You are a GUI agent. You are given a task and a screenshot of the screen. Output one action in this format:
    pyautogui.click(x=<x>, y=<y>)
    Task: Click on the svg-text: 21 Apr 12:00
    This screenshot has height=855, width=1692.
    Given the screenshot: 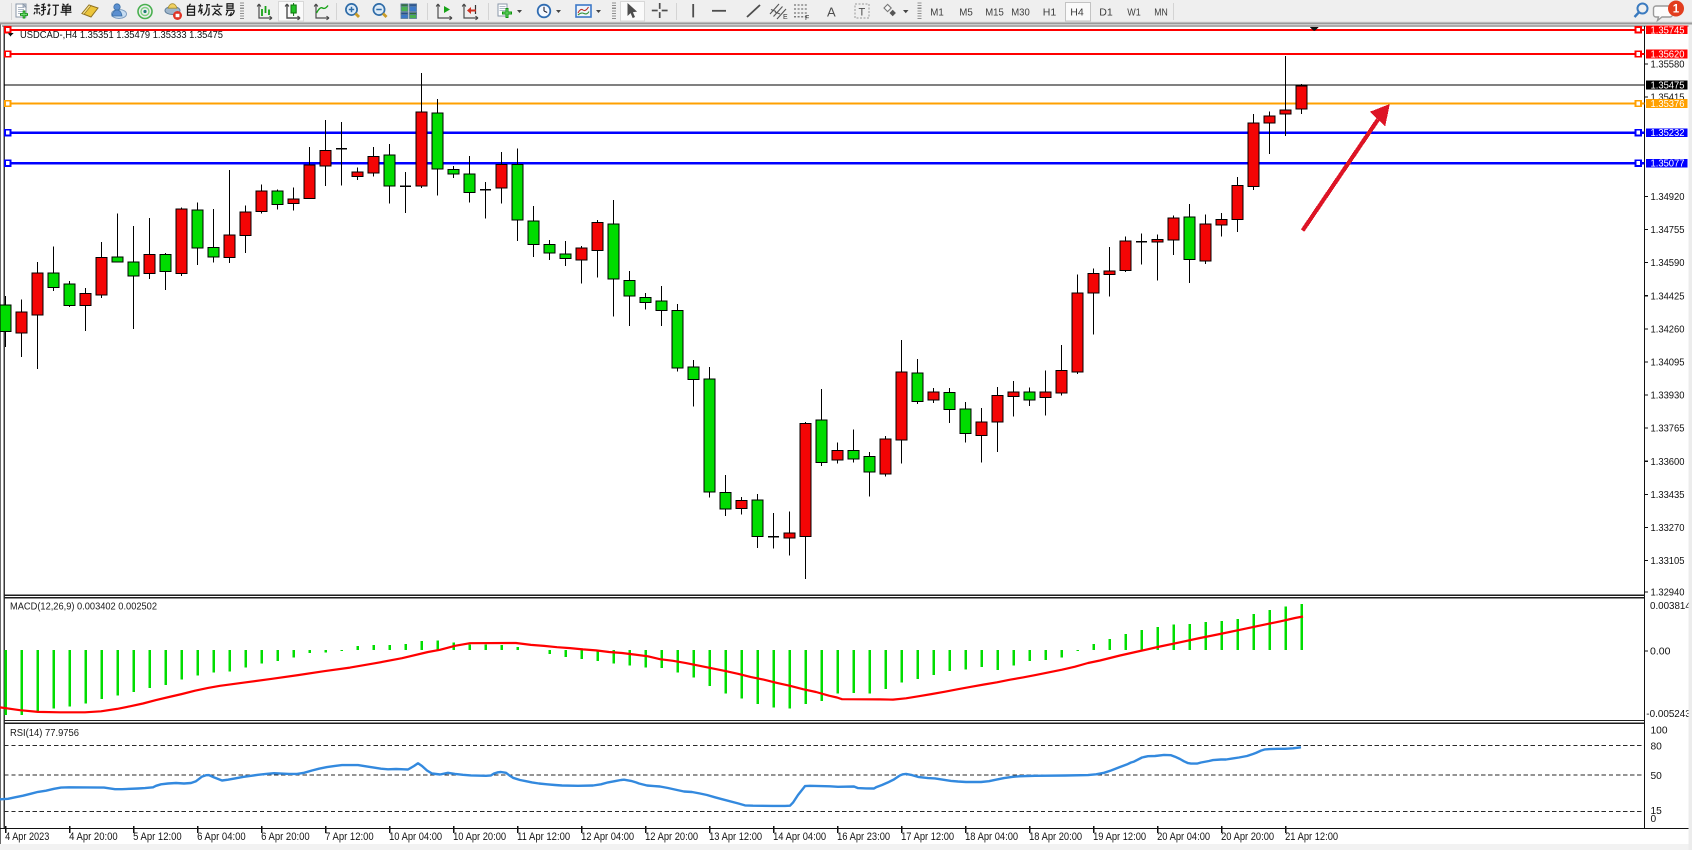 What is the action you would take?
    pyautogui.click(x=1311, y=837)
    